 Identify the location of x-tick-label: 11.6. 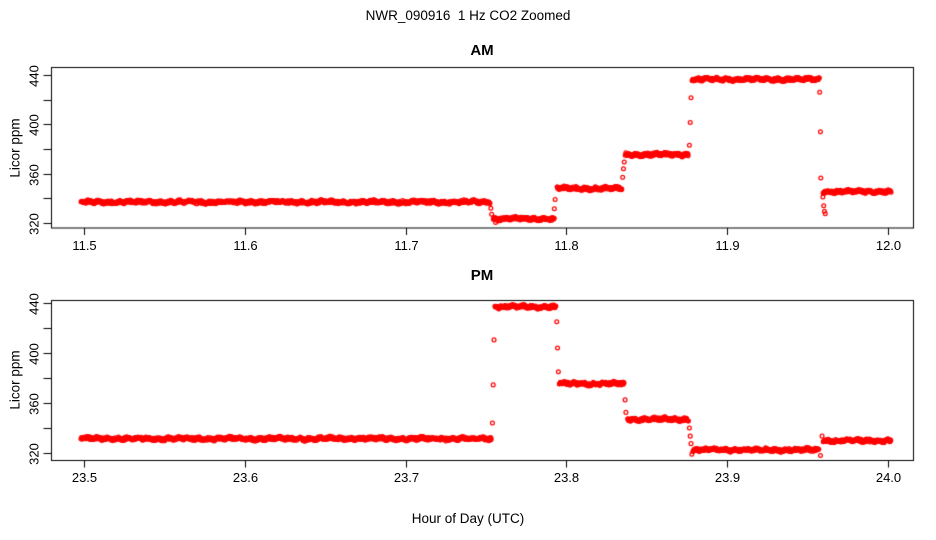
(245, 245).